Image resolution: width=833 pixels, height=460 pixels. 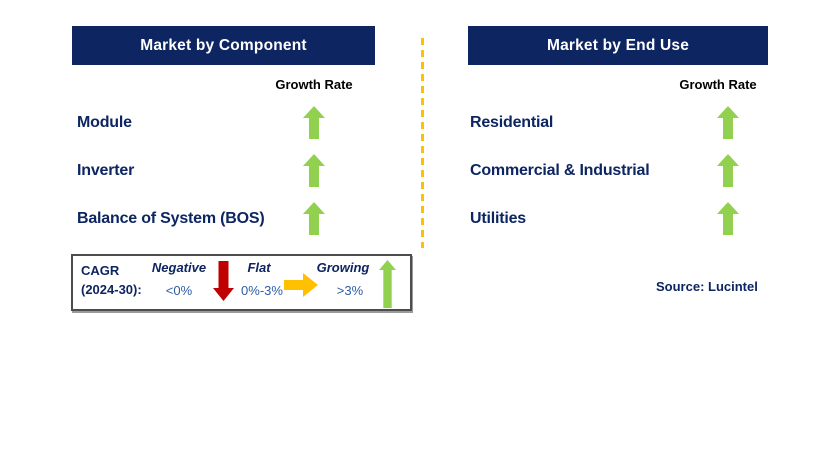 I want to click on legend-growing-label: Growing, so click(x=343, y=267).